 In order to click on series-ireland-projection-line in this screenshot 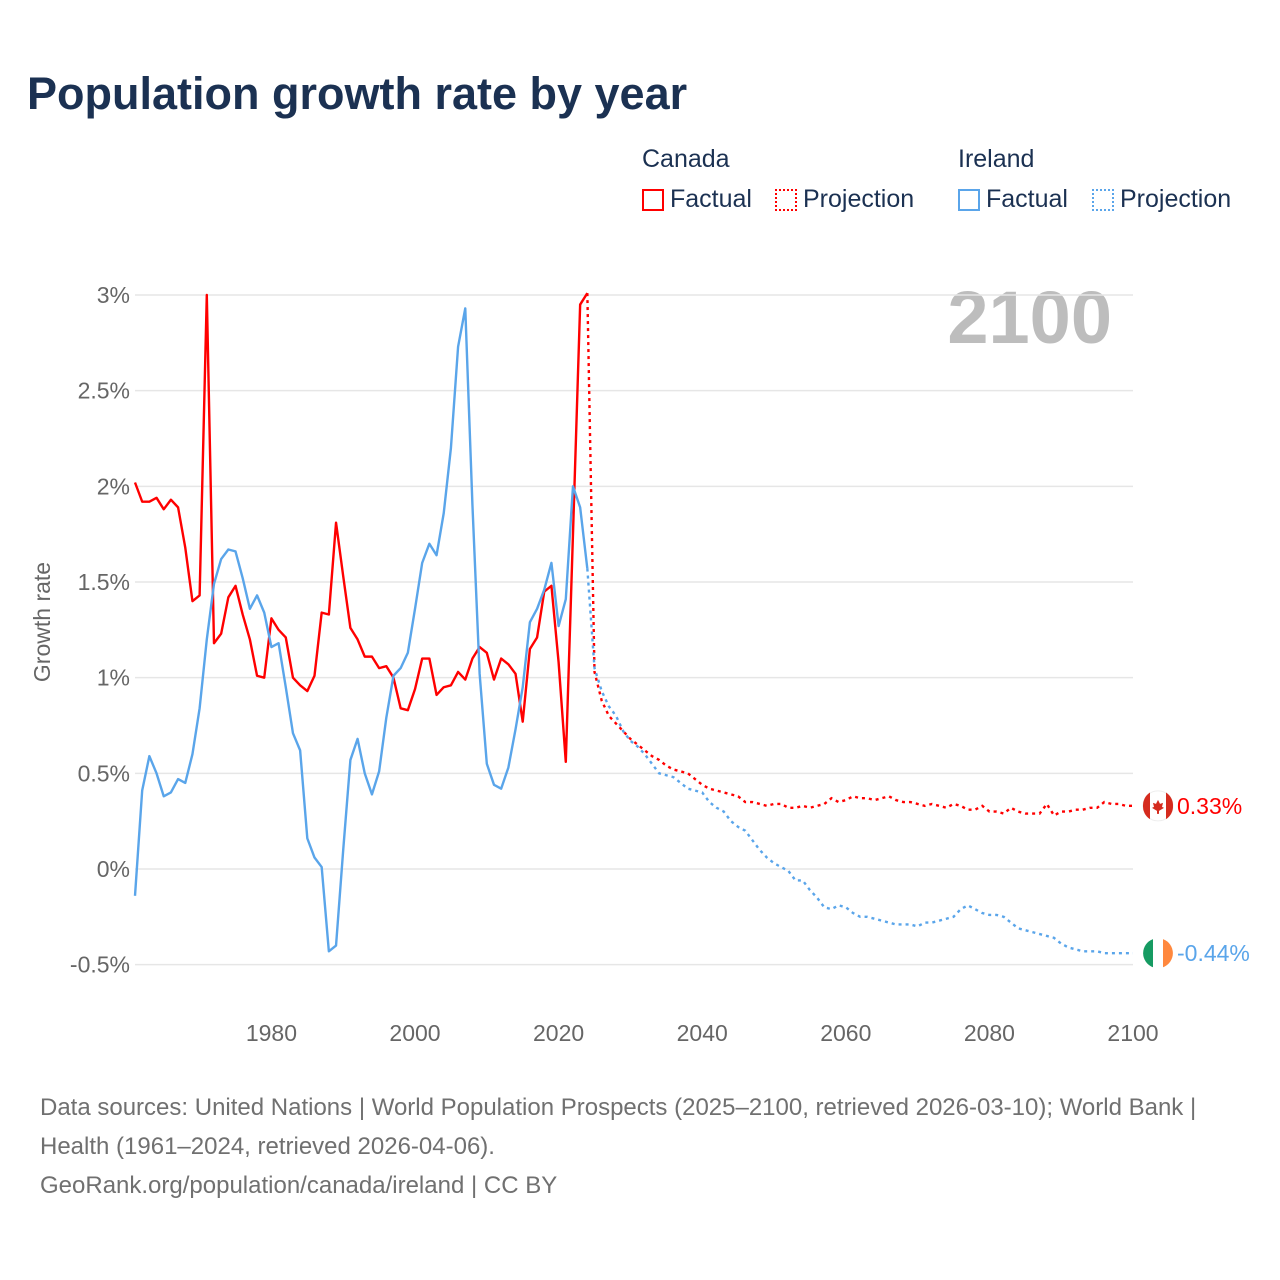, I will do `click(859, 761)`.